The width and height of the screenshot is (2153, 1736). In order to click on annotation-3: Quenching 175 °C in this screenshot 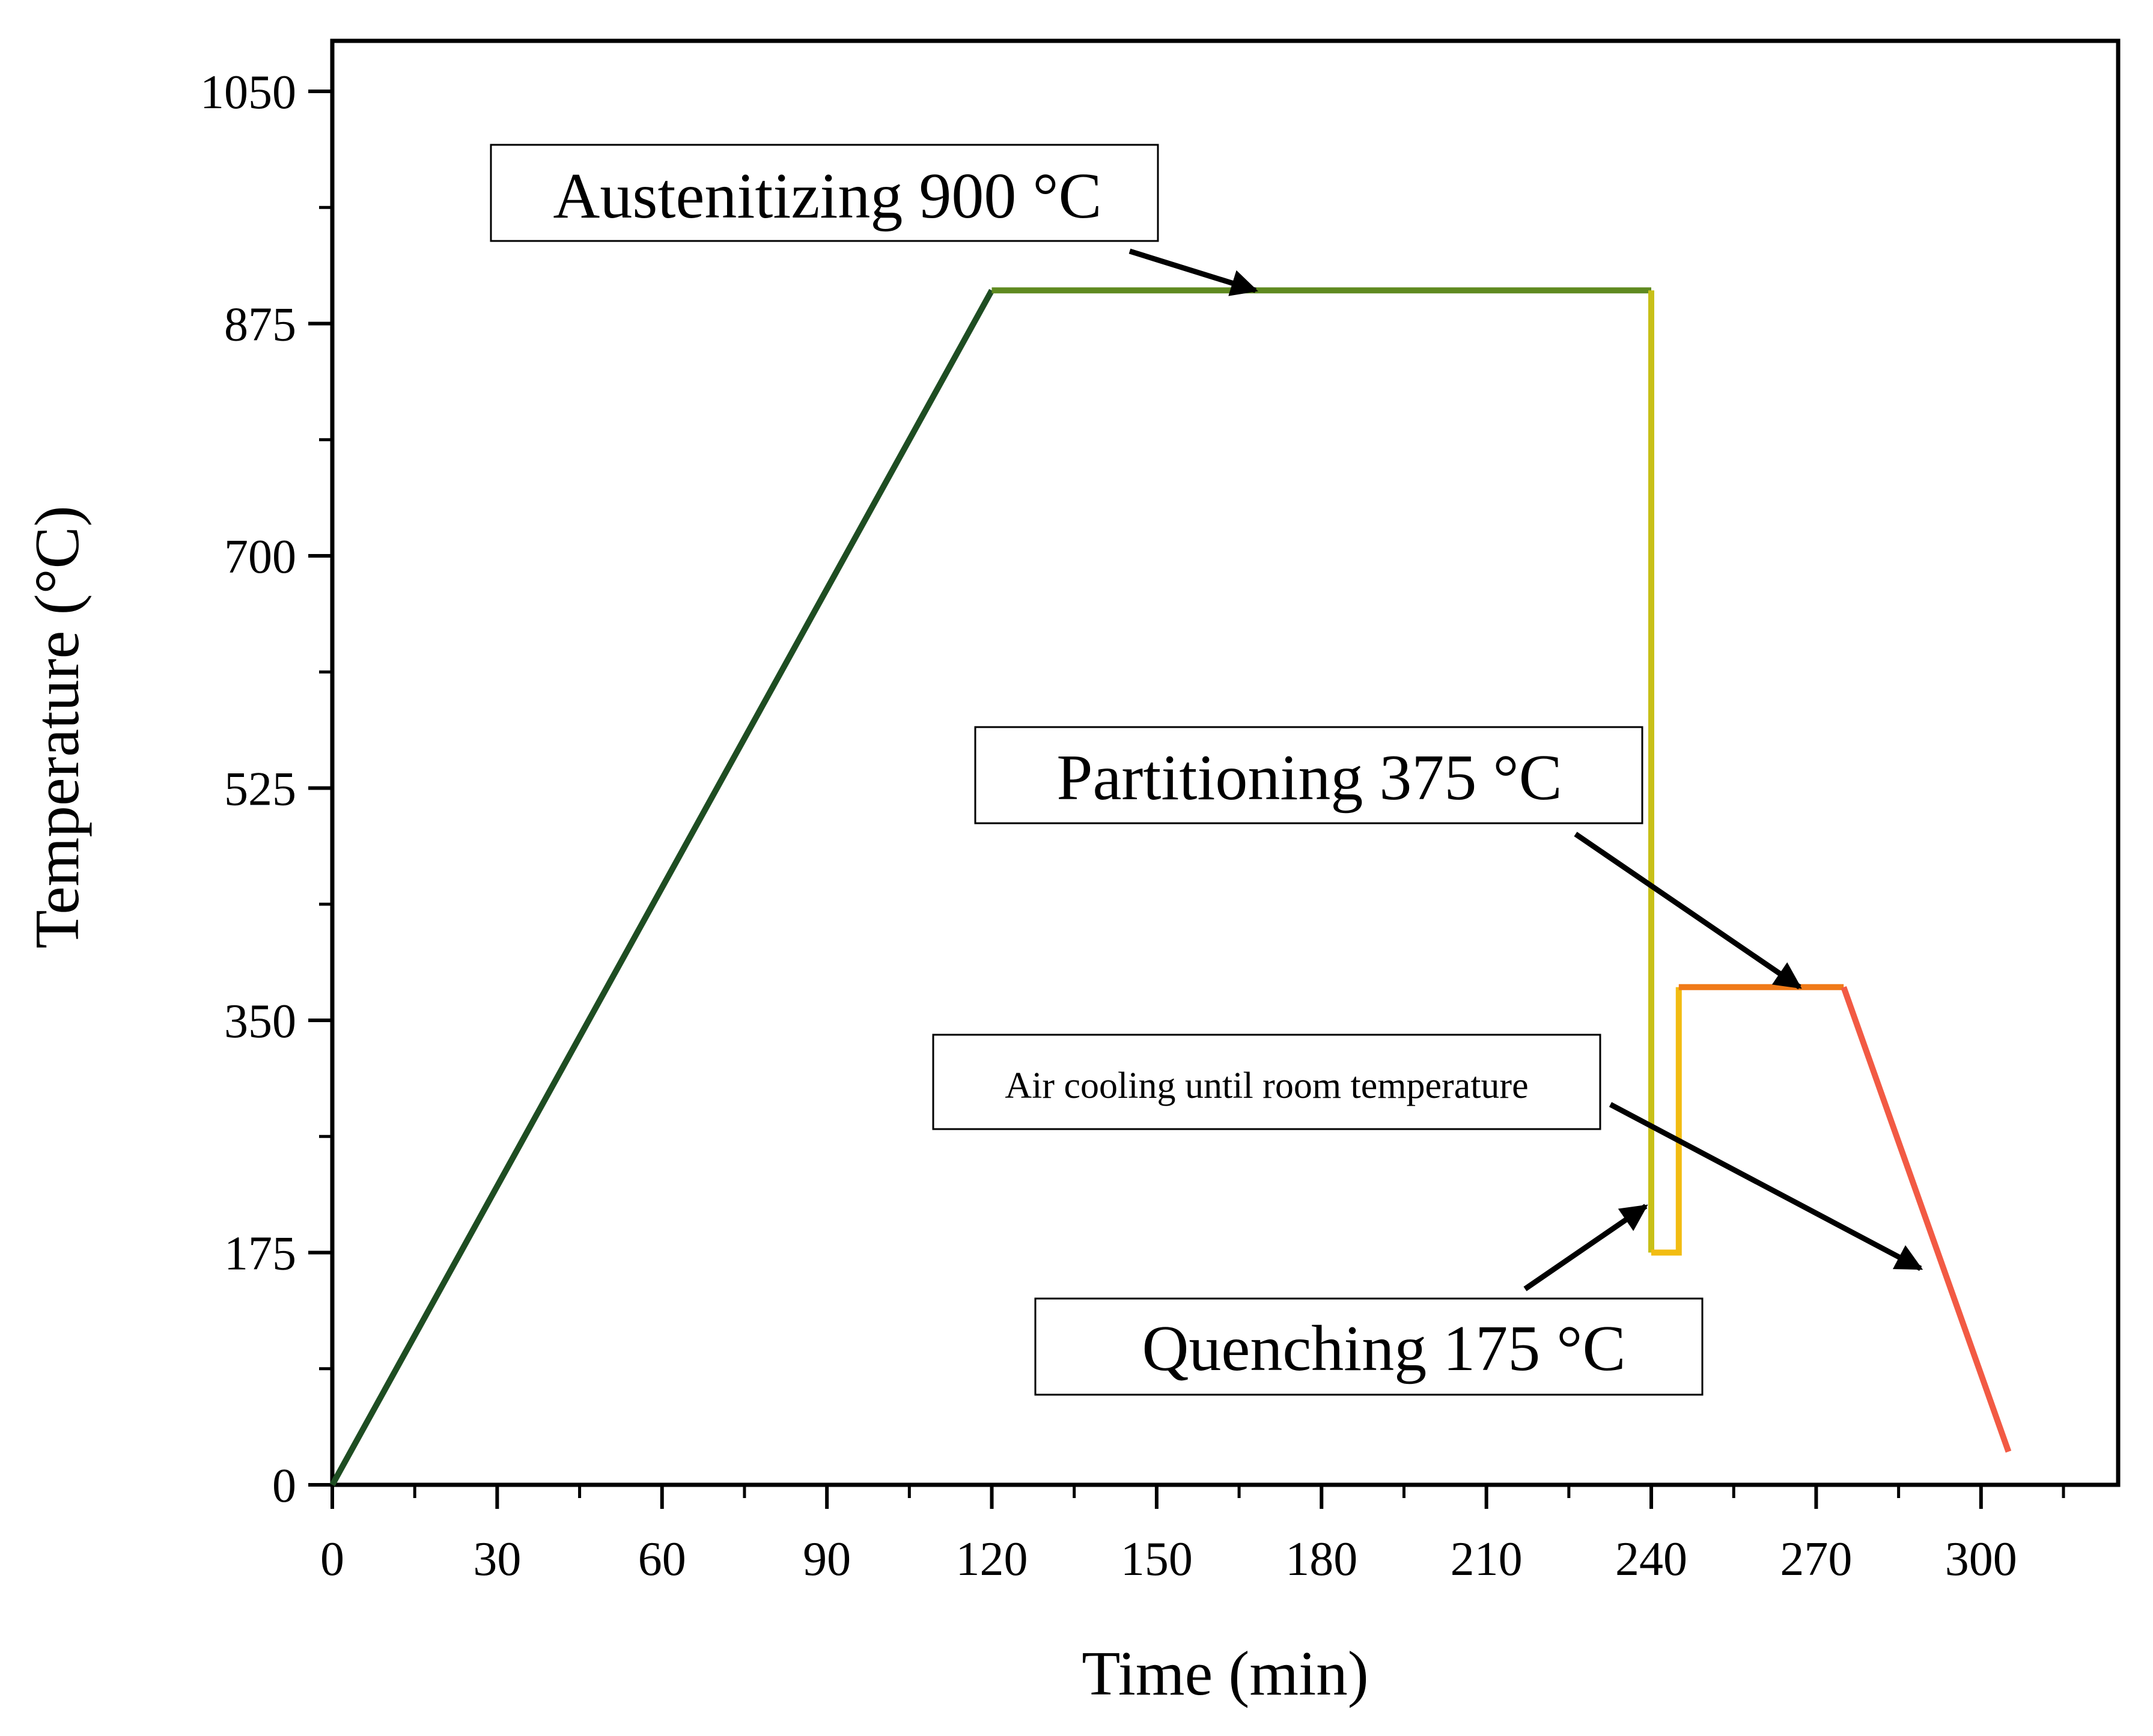, I will do `click(1369, 1300)`.